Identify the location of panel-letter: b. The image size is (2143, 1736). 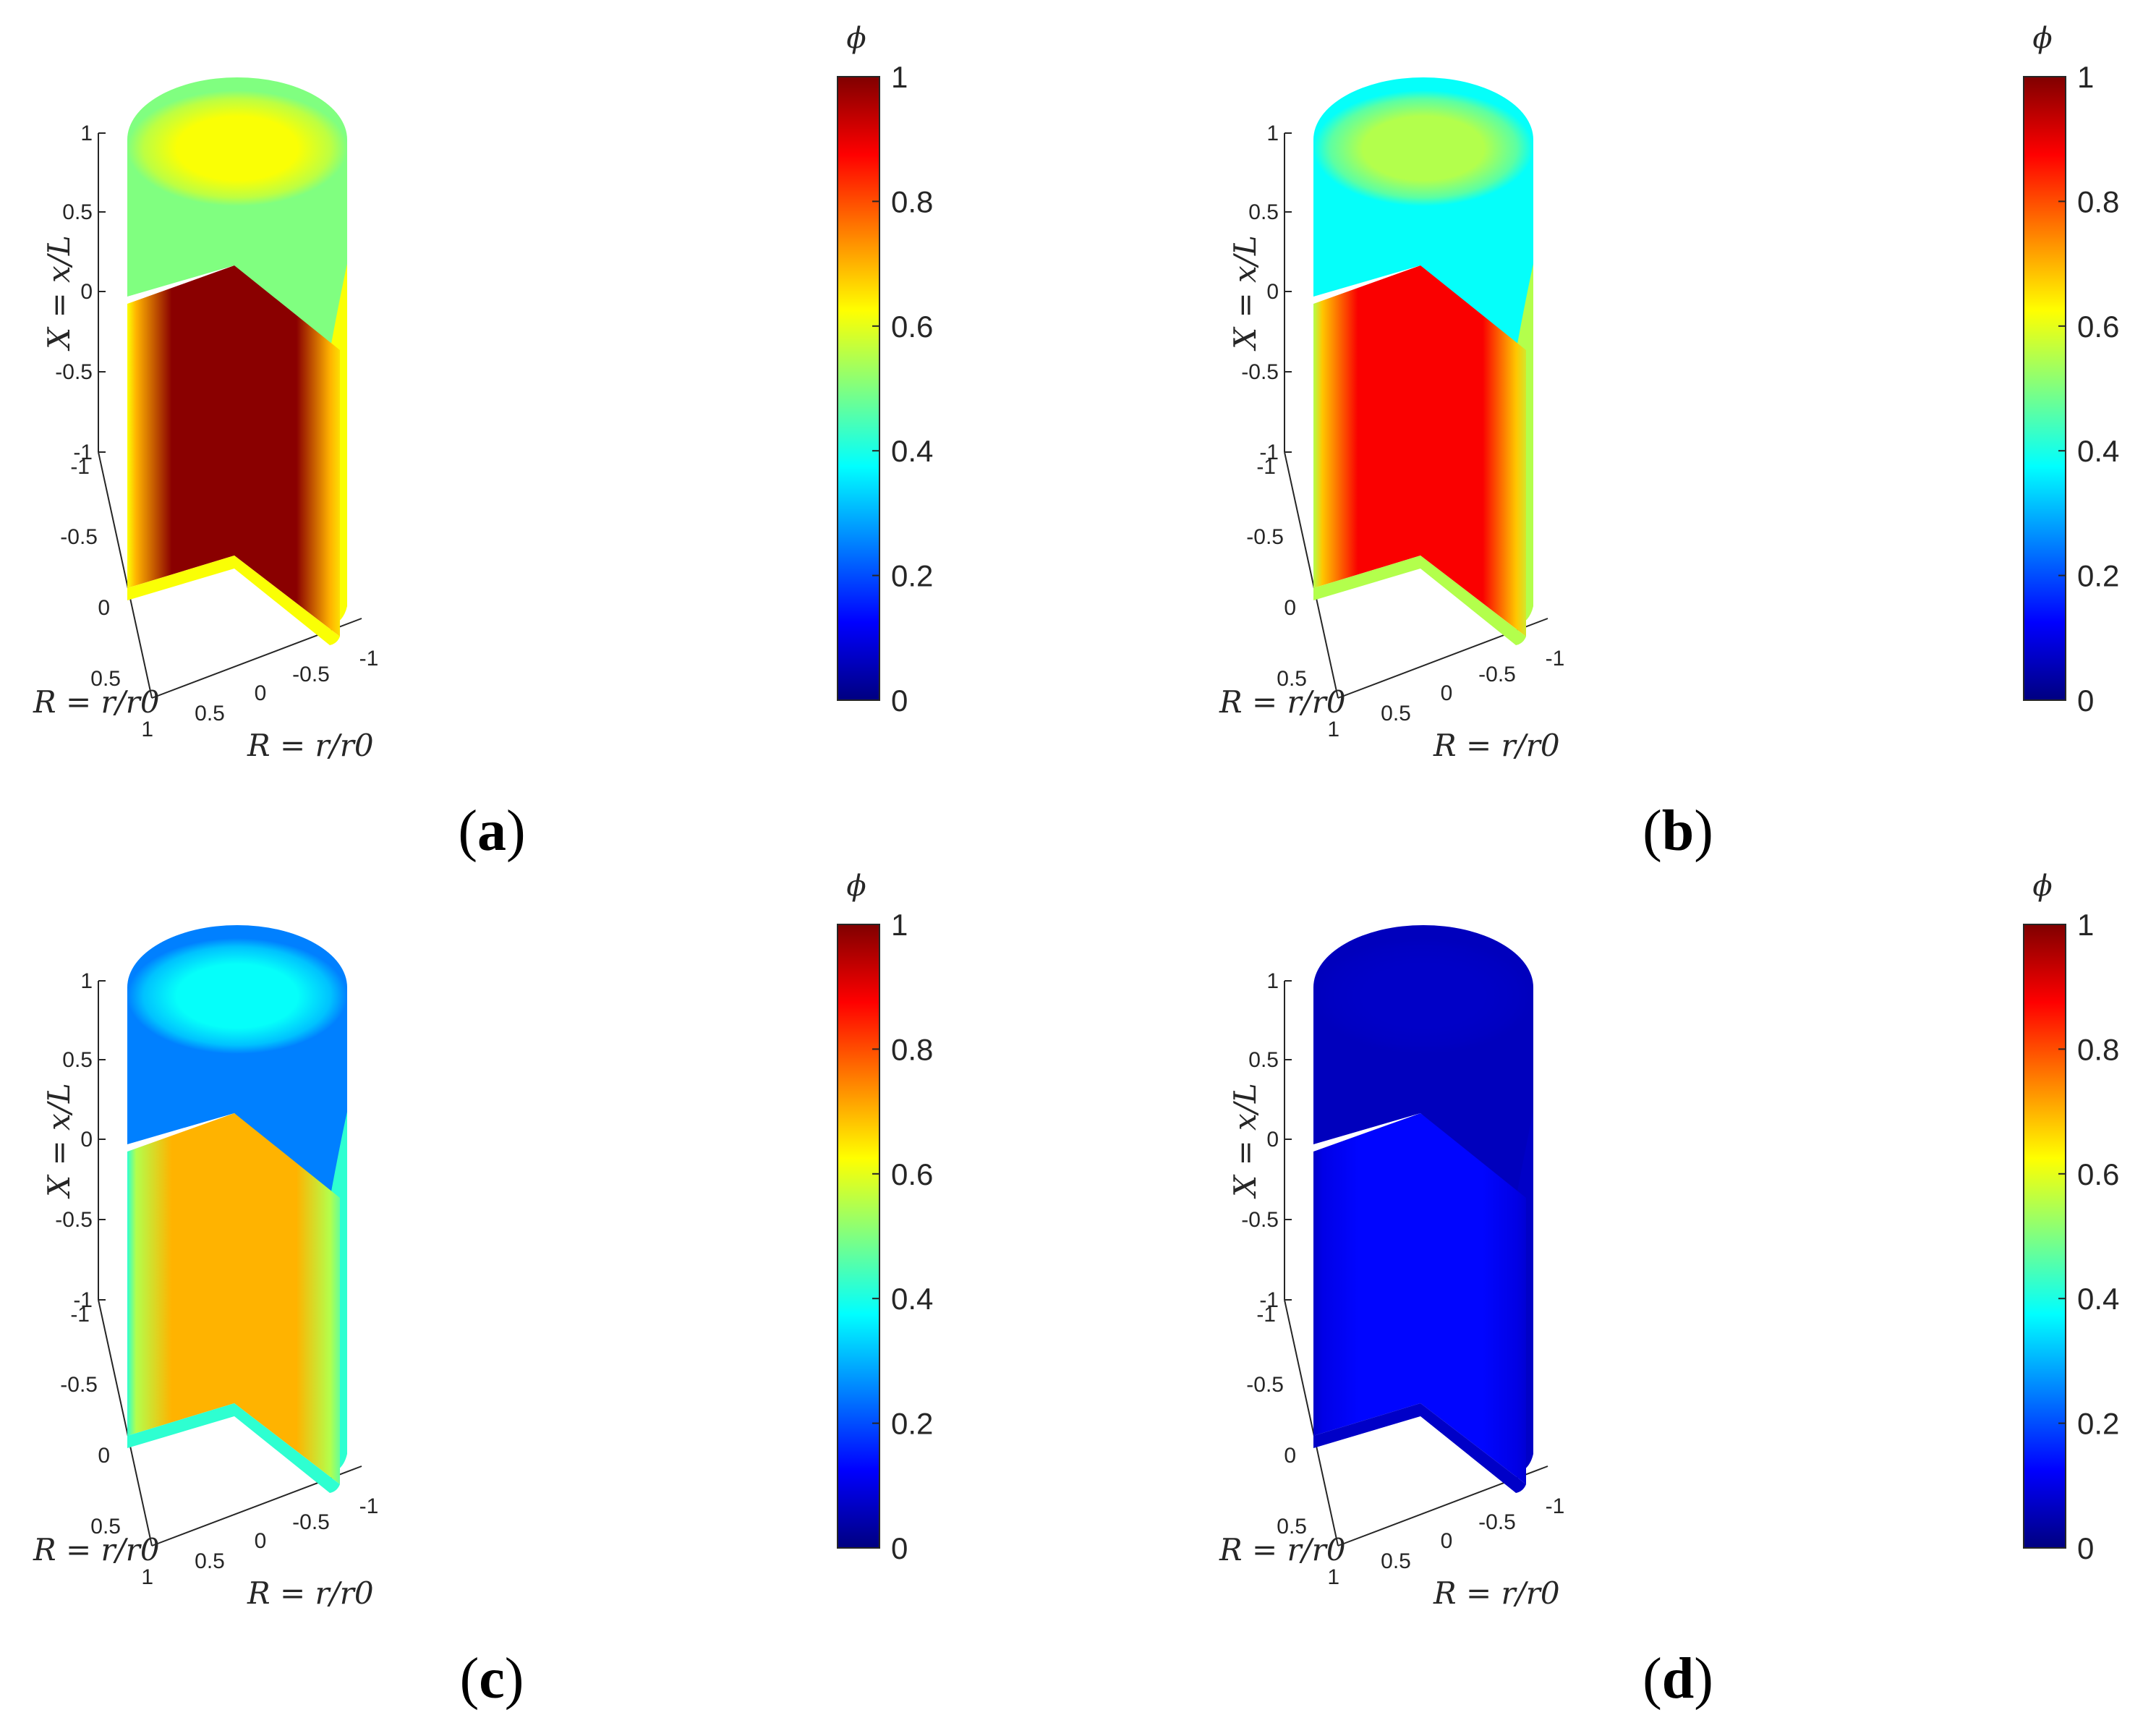
(1679, 831).